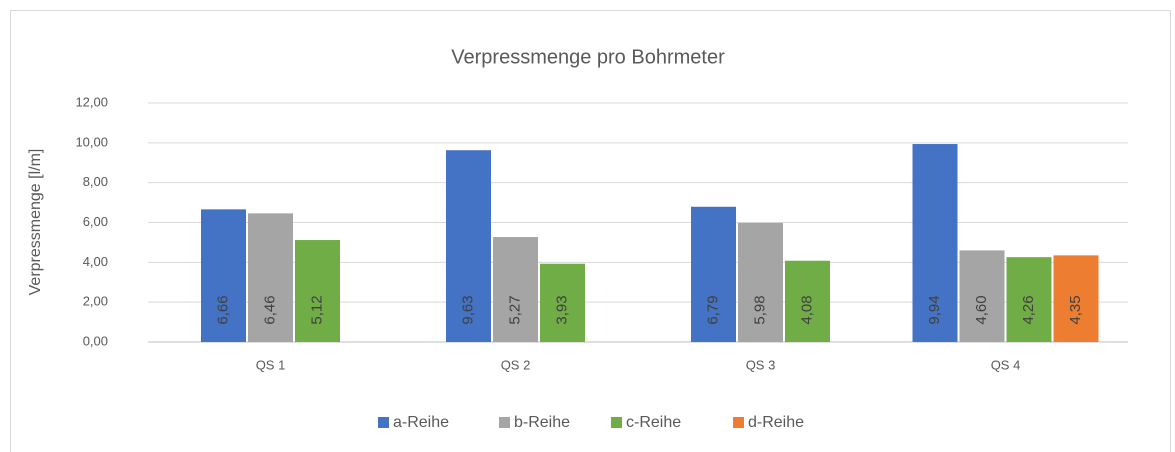 This screenshot has width=1175, height=452. I want to click on value-label: 4,60, so click(981, 309).